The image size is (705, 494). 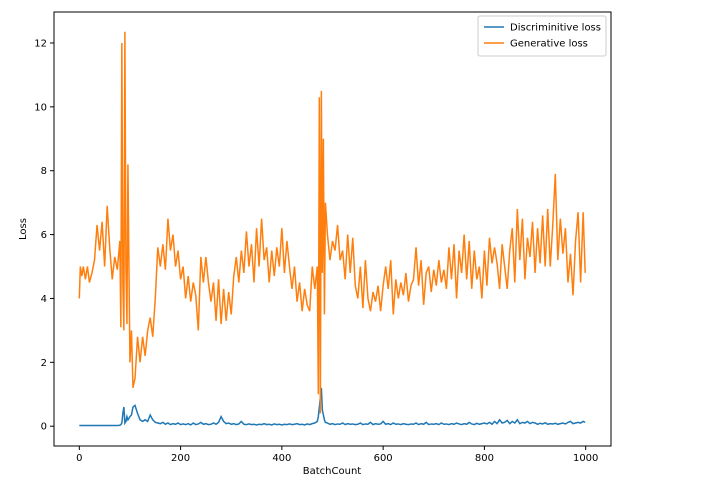 I want to click on y-tick-label: 6, so click(x=44, y=235).